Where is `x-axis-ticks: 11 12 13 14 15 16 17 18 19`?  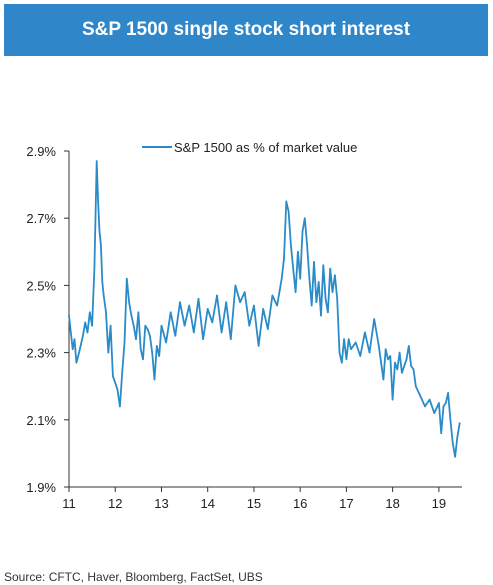 x-axis-ticks: 11 12 13 14 15 16 17 18 19 is located at coordinates (254, 499).